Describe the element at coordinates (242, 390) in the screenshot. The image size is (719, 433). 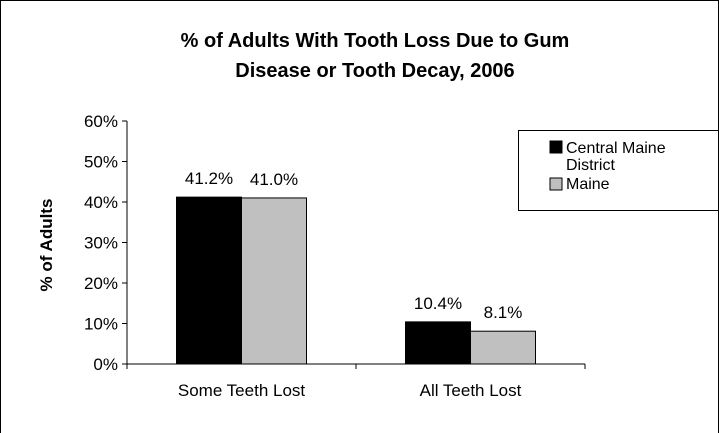
I see `x-tick-label: Some Teeth Lost` at that location.